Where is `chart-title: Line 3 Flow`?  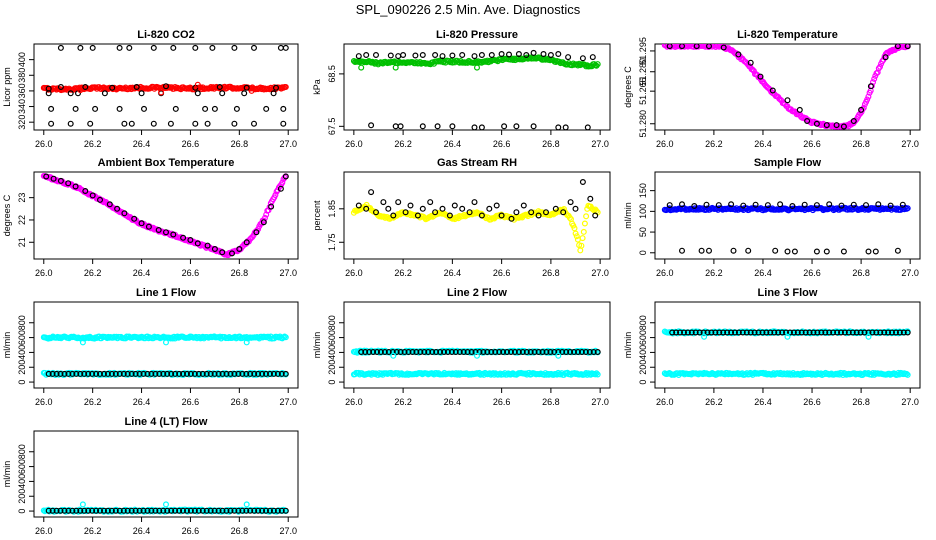 chart-title: Line 3 Flow is located at coordinates (788, 293).